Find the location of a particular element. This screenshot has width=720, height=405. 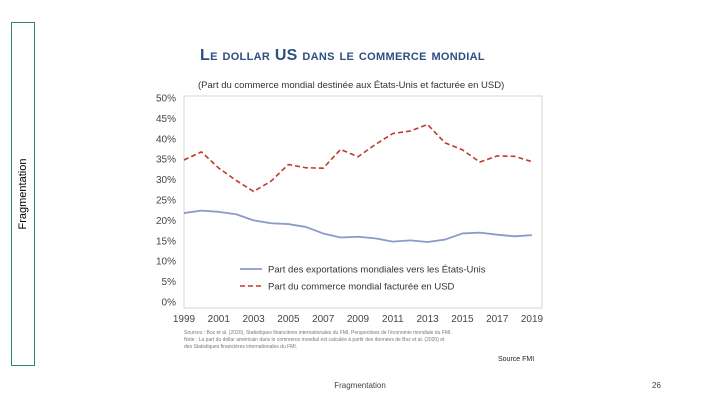

x-tick-label: 2019 is located at coordinates (532, 319).